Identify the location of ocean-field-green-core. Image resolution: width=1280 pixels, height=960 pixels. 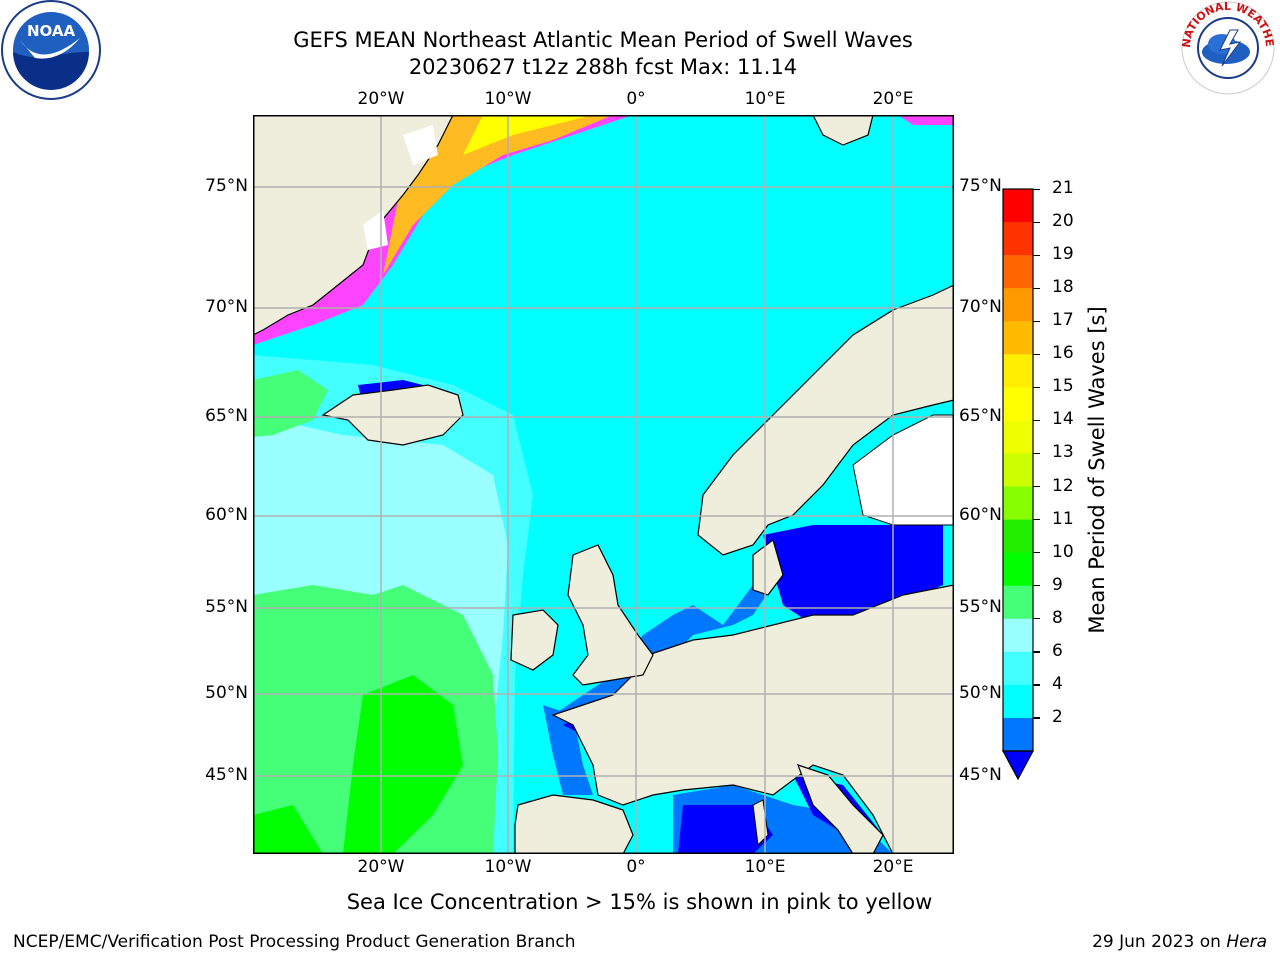
(403, 764).